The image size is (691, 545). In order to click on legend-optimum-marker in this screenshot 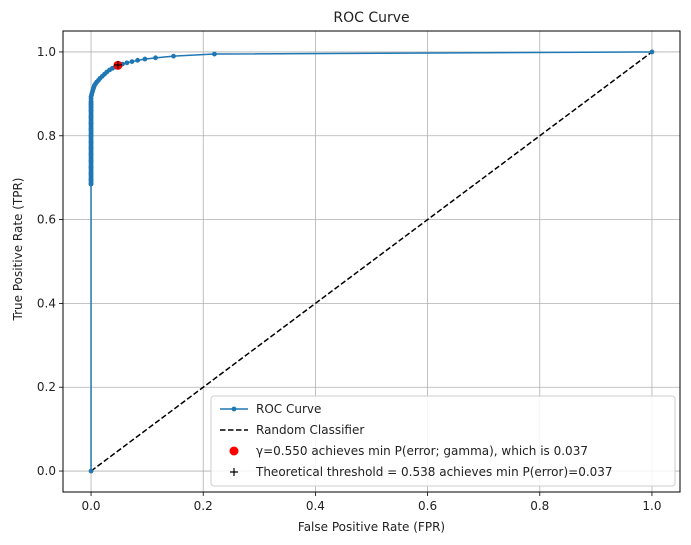, I will do `click(234, 451)`.